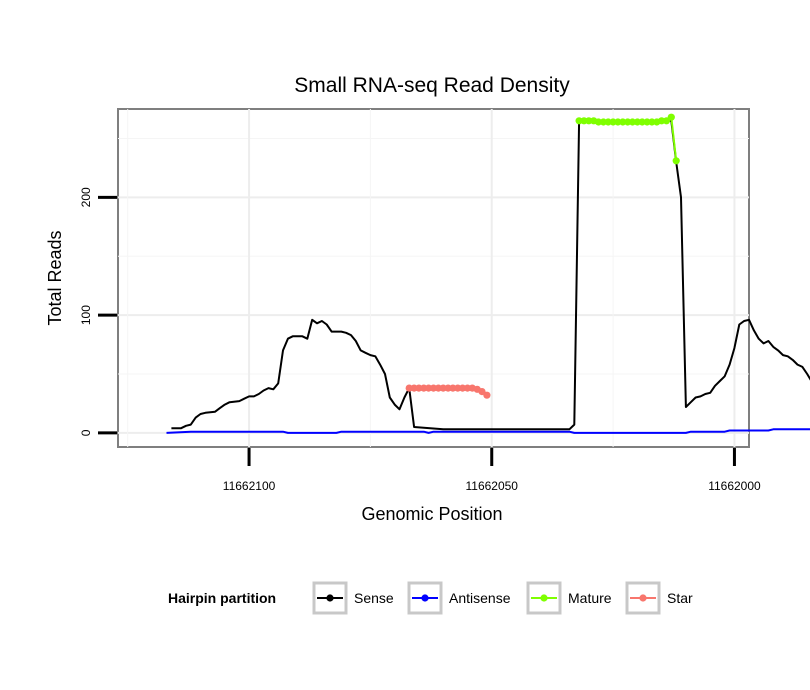 The width and height of the screenshot is (810, 690). Describe the element at coordinates (86, 432) in the screenshot. I see `y-tick-label: 0` at that location.